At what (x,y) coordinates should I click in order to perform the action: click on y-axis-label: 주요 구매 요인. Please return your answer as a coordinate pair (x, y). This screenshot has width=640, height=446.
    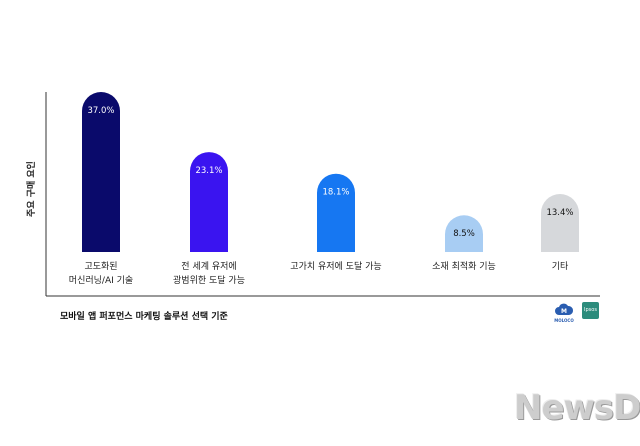
    Looking at the image, I should click on (32, 189).